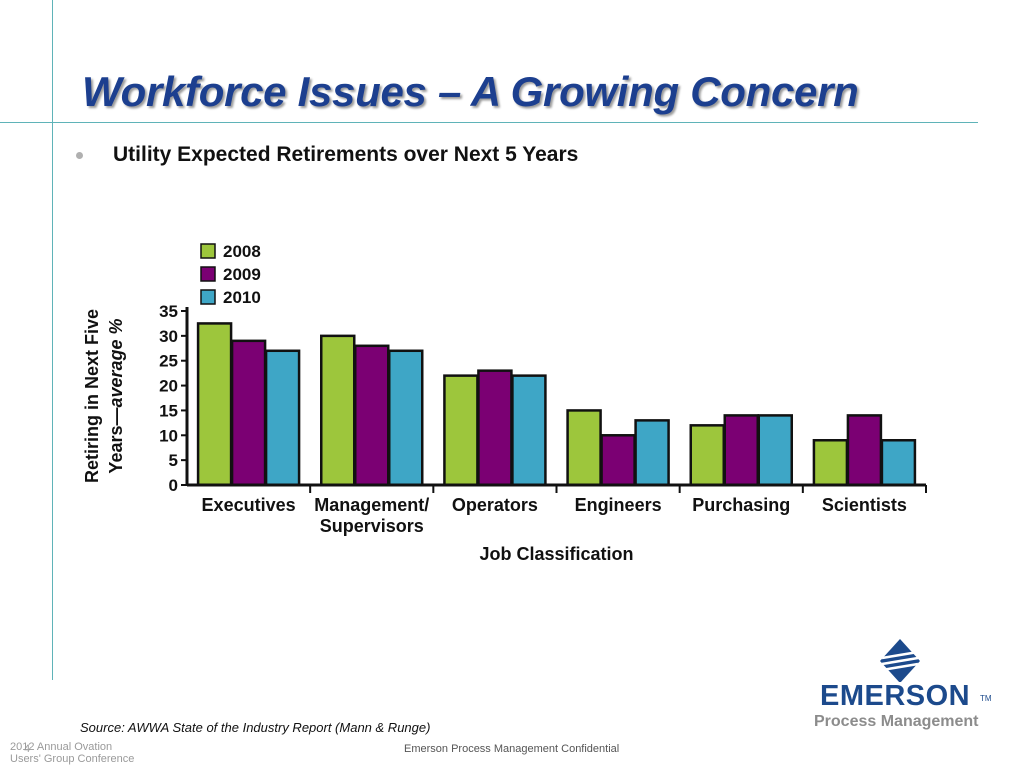 The height and width of the screenshot is (768, 1024). What do you see at coordinates (896, 721) in the screenshot?
I see `logo-subtext: Process Management` at bounding box center [896, 721].